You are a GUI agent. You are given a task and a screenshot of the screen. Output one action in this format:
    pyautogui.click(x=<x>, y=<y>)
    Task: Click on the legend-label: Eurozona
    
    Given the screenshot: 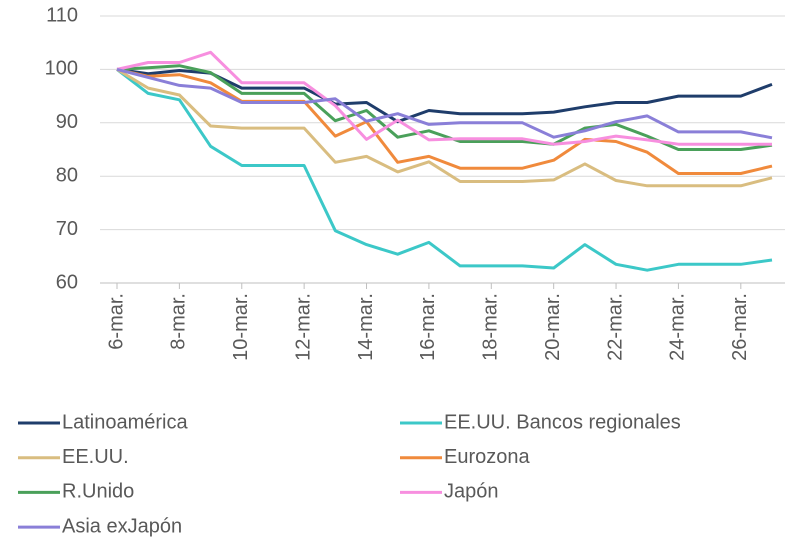 What is the action you would take?
    pyautogui.click(x=487, y=457)
    